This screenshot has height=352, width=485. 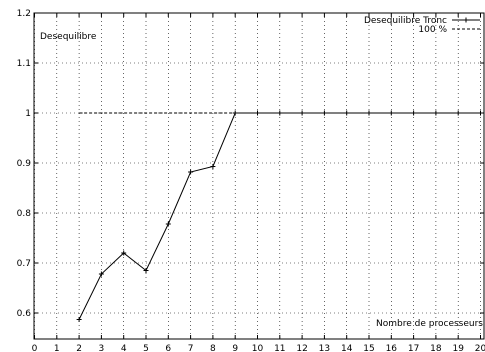 What do you see at coordinates (436, 348) in the screenshot?
I see `x-tick-label: 18` at bounding box center [436, 348].